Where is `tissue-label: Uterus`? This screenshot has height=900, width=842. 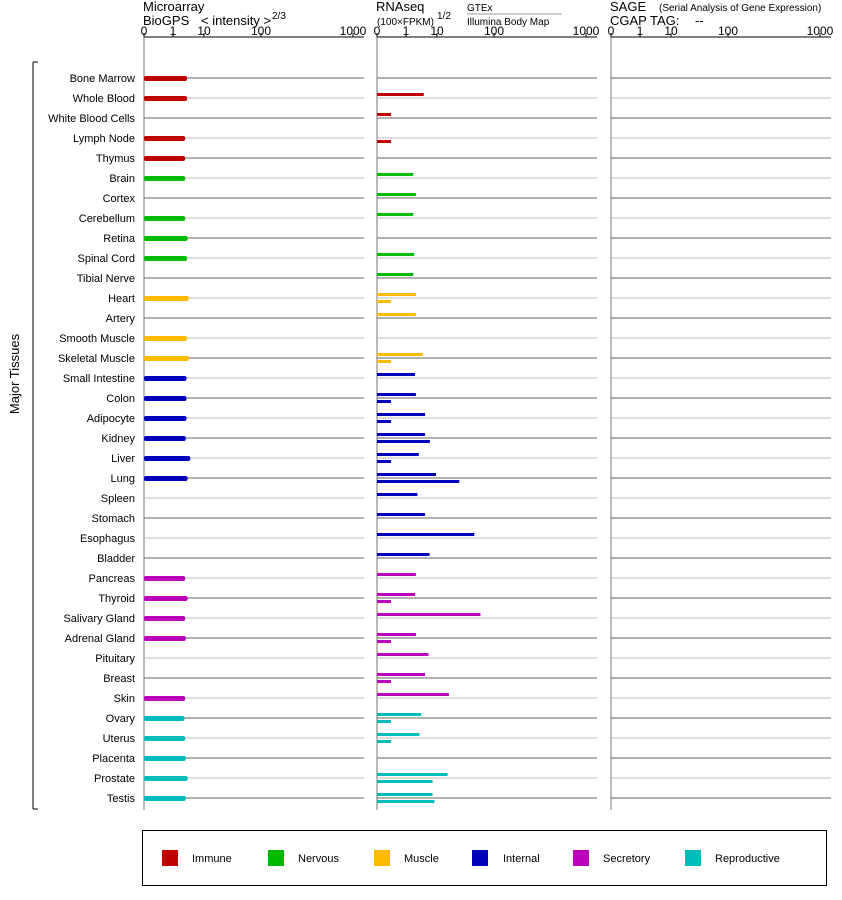
tissue-label: Uterus is located at coordinates (119, 739).